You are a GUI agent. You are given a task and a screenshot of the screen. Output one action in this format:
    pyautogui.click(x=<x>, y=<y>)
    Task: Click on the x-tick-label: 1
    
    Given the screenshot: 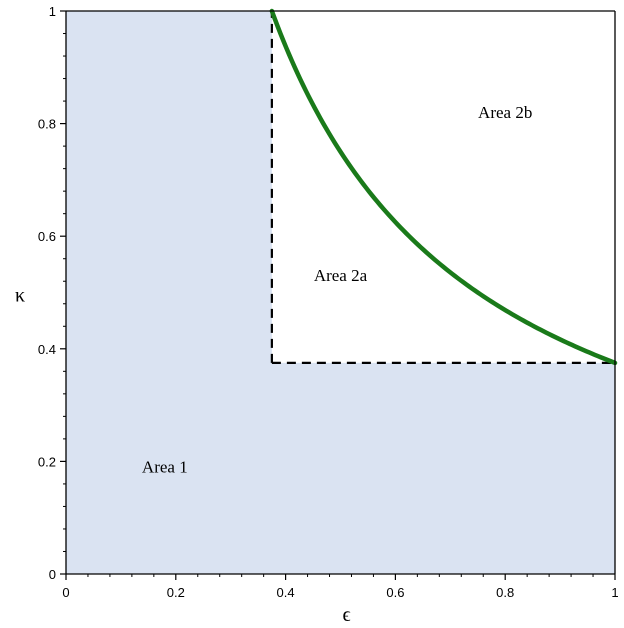 What is the action you would take?
    pyautogui.click(x=614, y=592)
    